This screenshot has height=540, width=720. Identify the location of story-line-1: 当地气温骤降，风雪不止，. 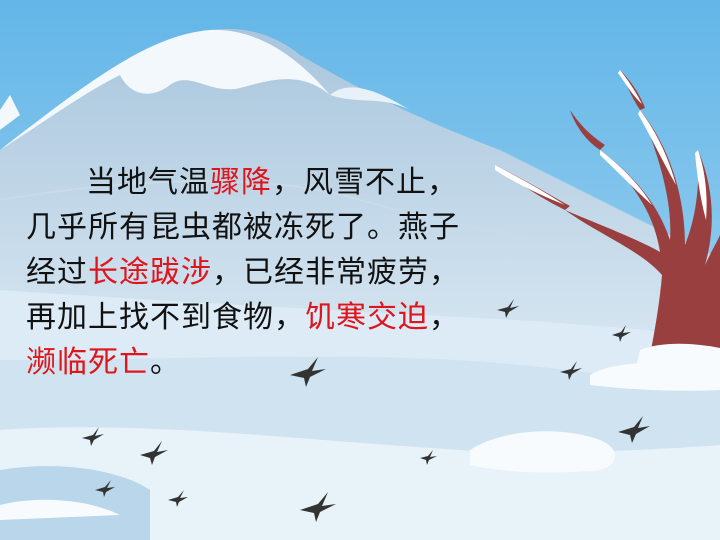
(286, 182).